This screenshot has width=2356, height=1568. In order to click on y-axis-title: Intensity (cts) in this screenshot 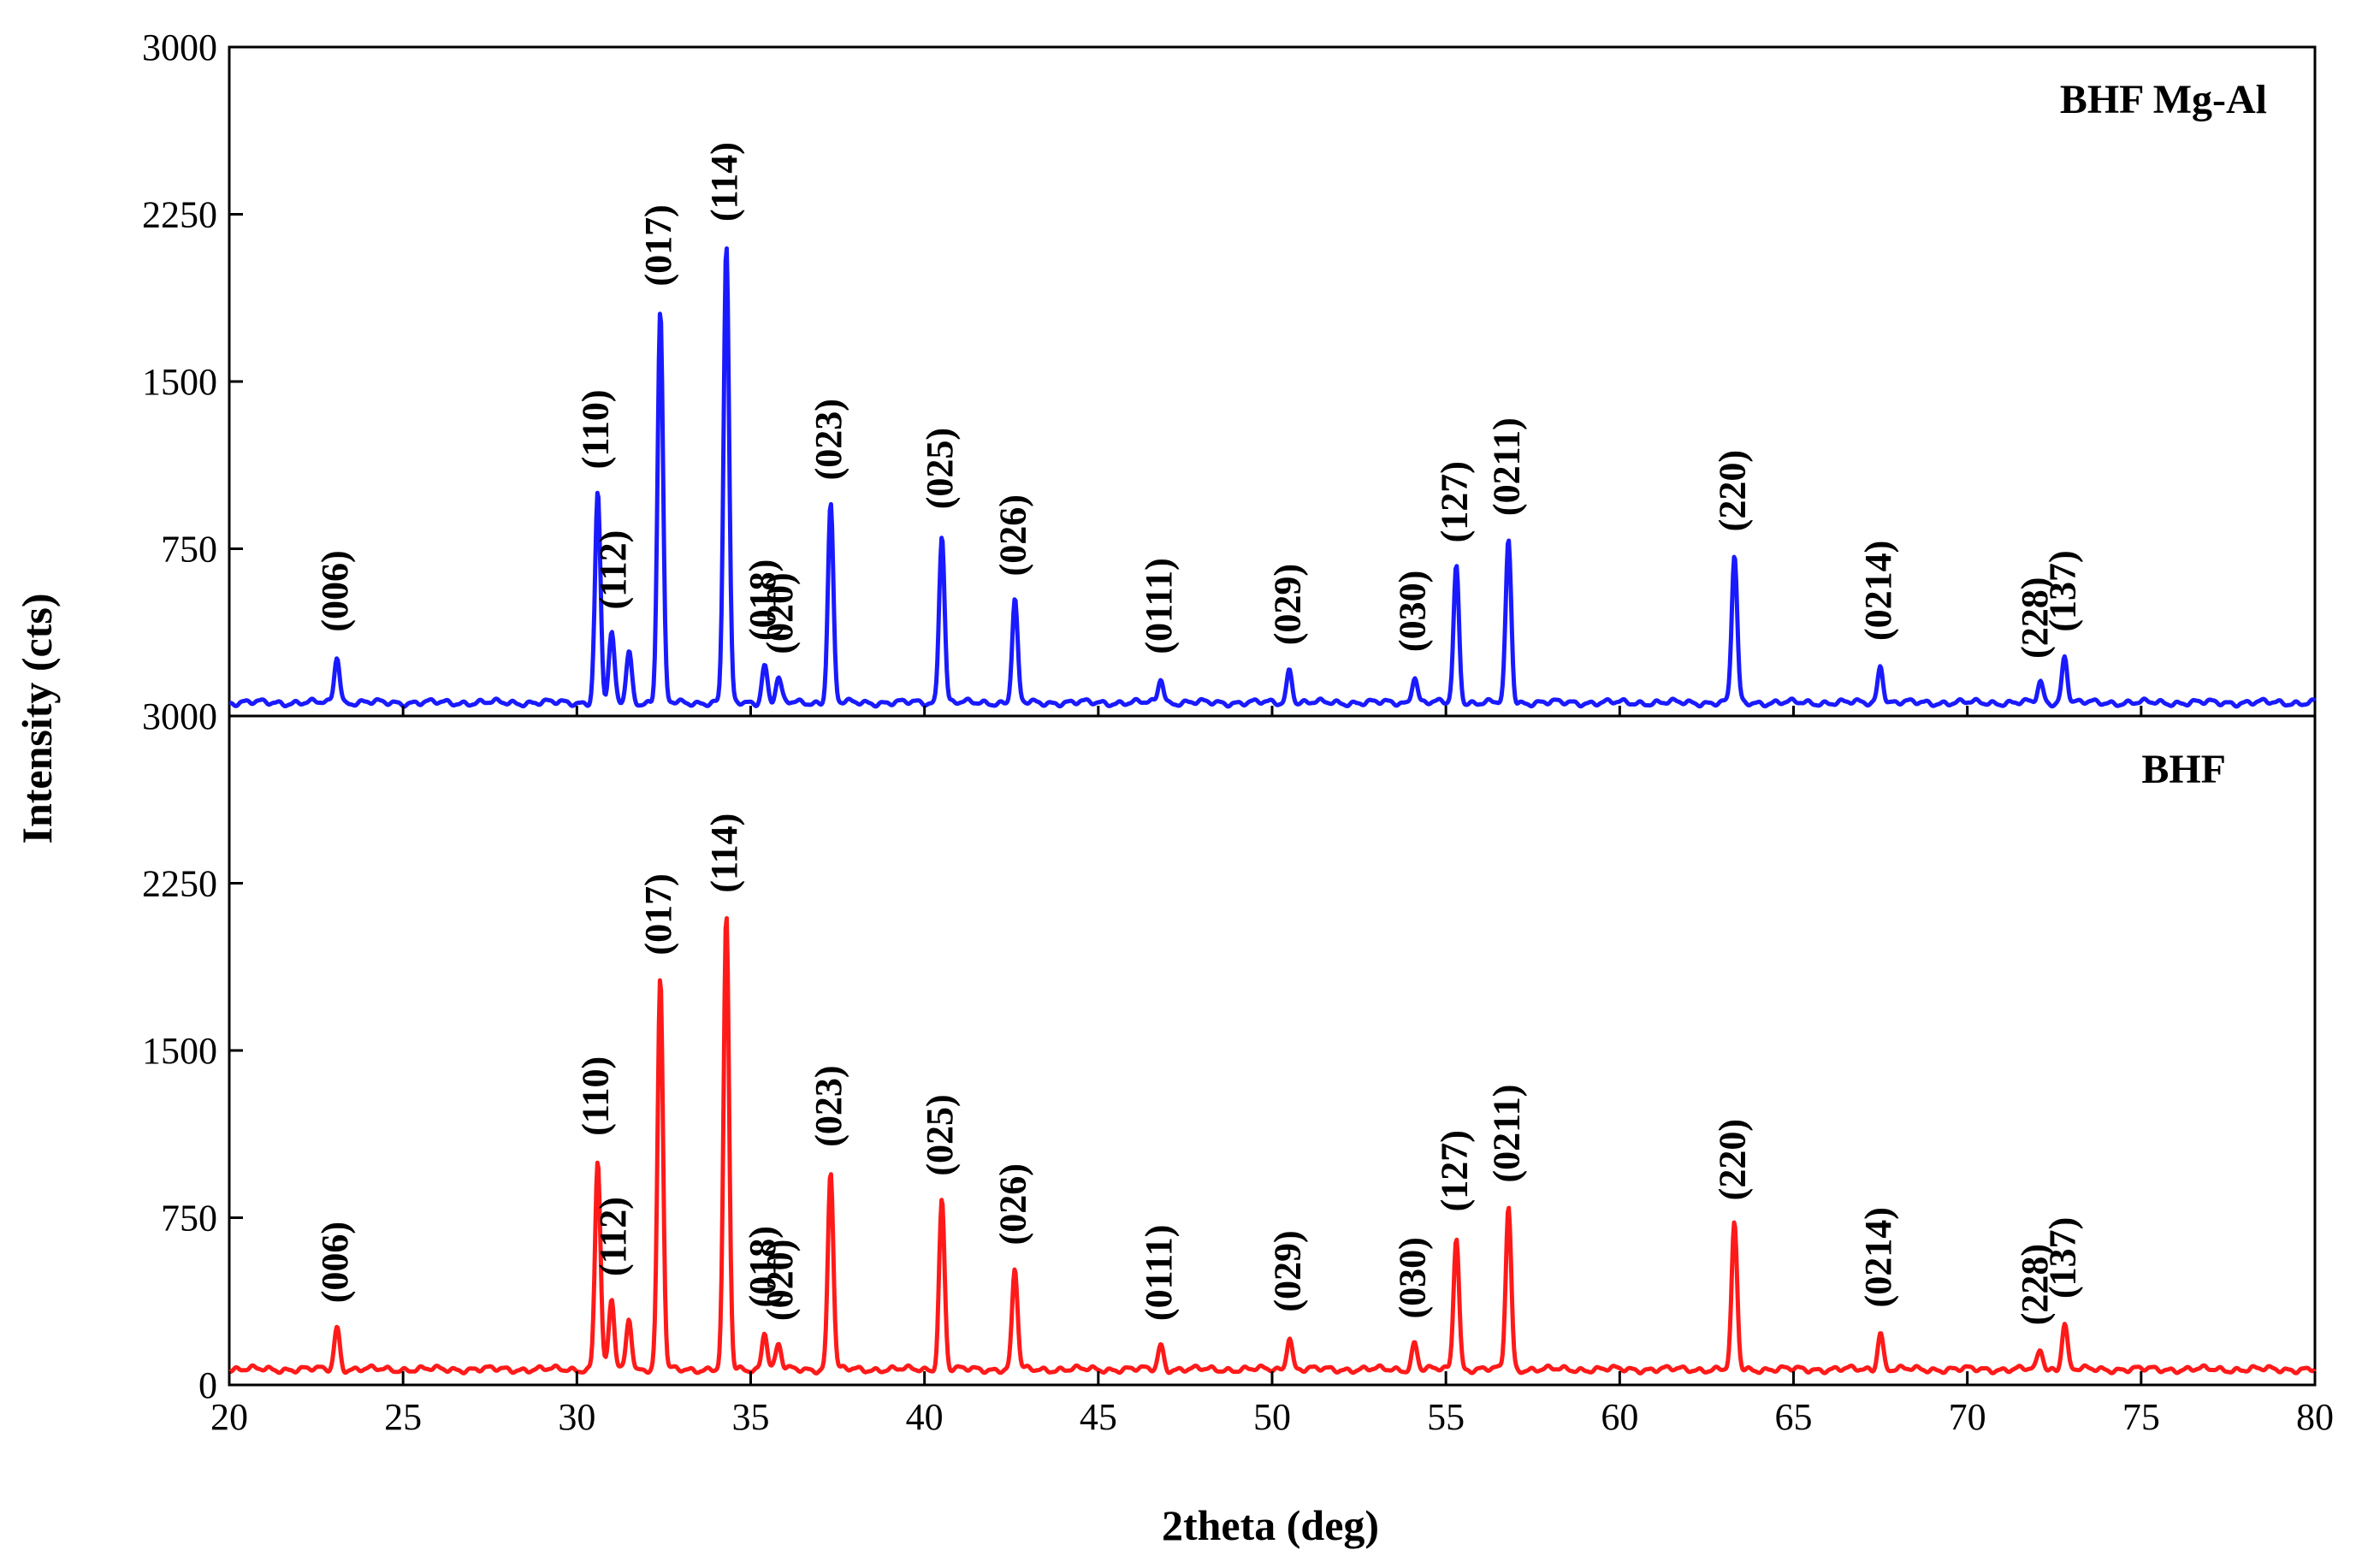, I will do `click(37, 718)`.